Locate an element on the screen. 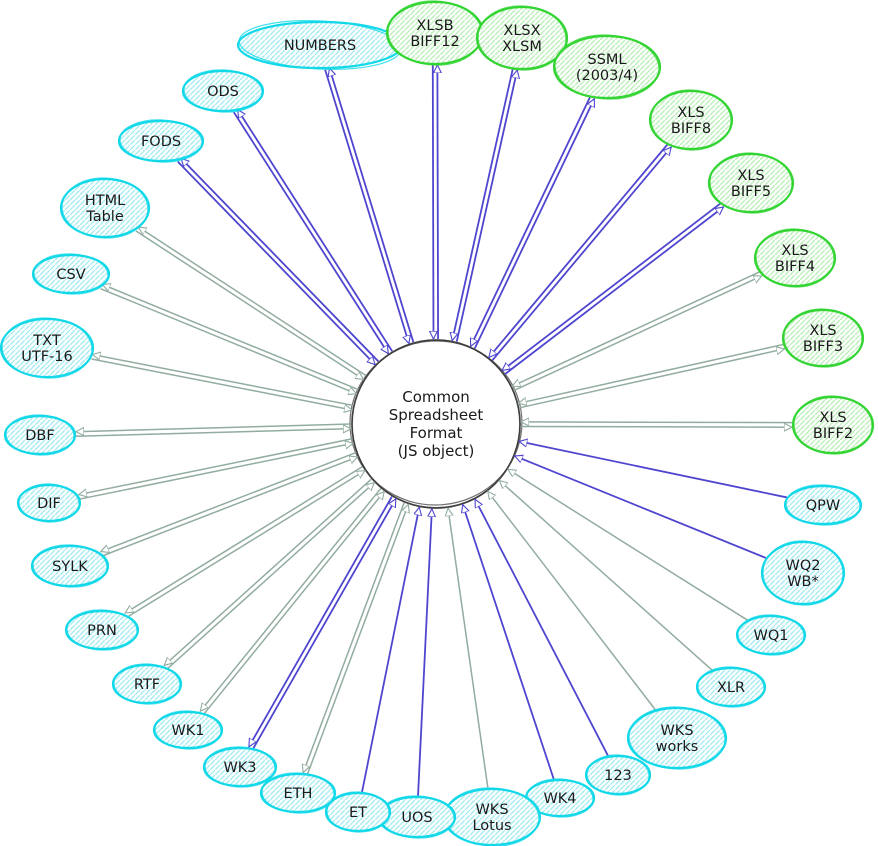 The image size is (878, 846). node-ellipse-wq2 is located at coordinates (803, 573).